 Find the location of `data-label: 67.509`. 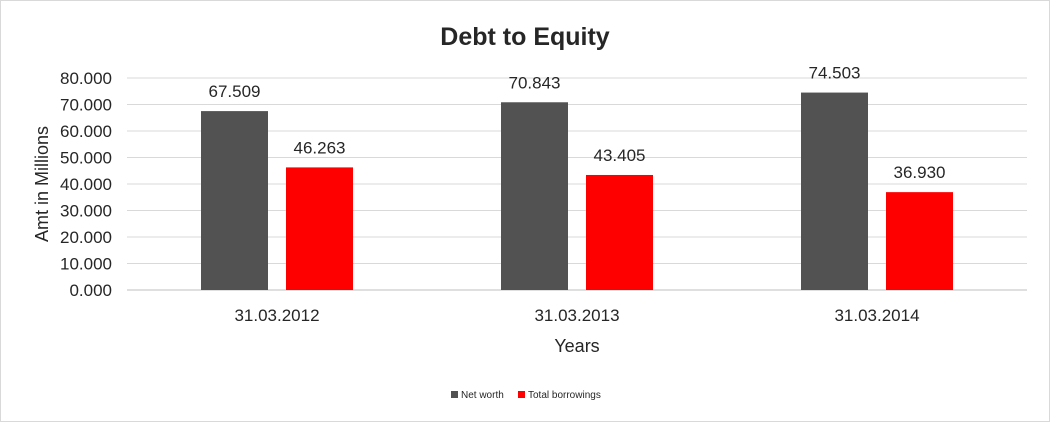

data-label: 67.509 is located at coordinates (235, 91).